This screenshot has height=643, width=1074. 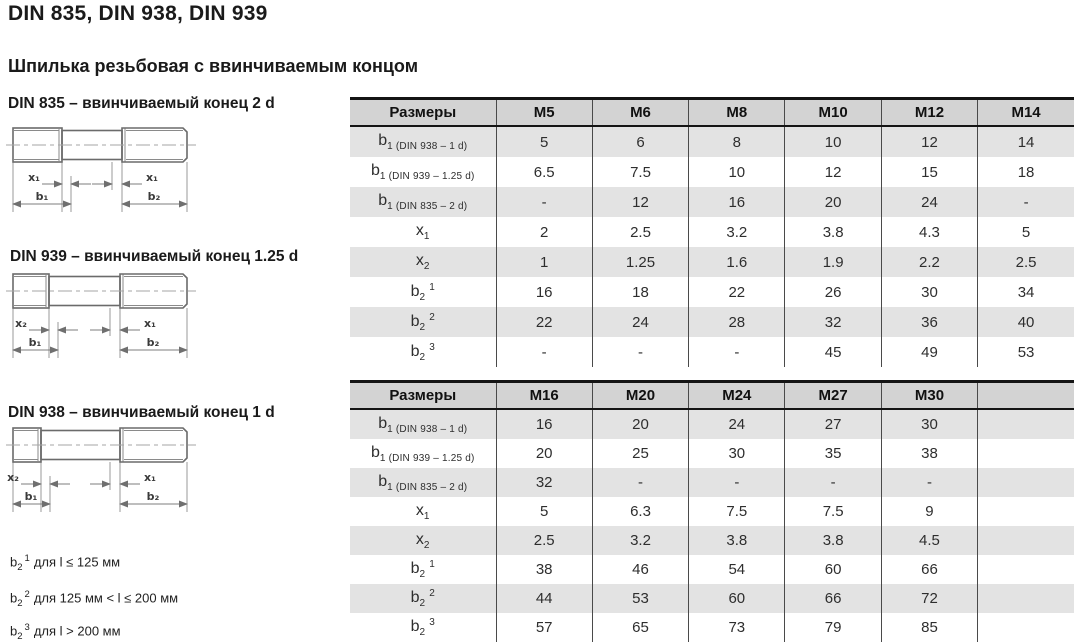 I want to click on table-cell: 1.9, so click(x=833, y=262).